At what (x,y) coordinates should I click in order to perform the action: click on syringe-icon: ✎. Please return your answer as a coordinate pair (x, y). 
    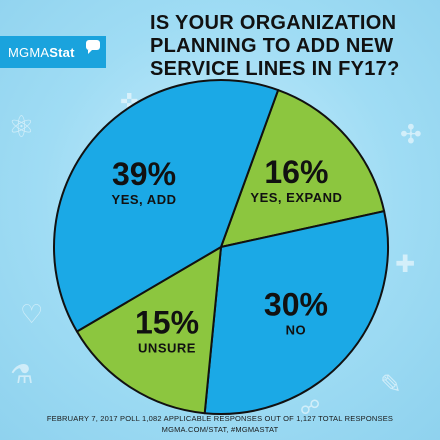
    Looking at the image, I should click on (391, 385).